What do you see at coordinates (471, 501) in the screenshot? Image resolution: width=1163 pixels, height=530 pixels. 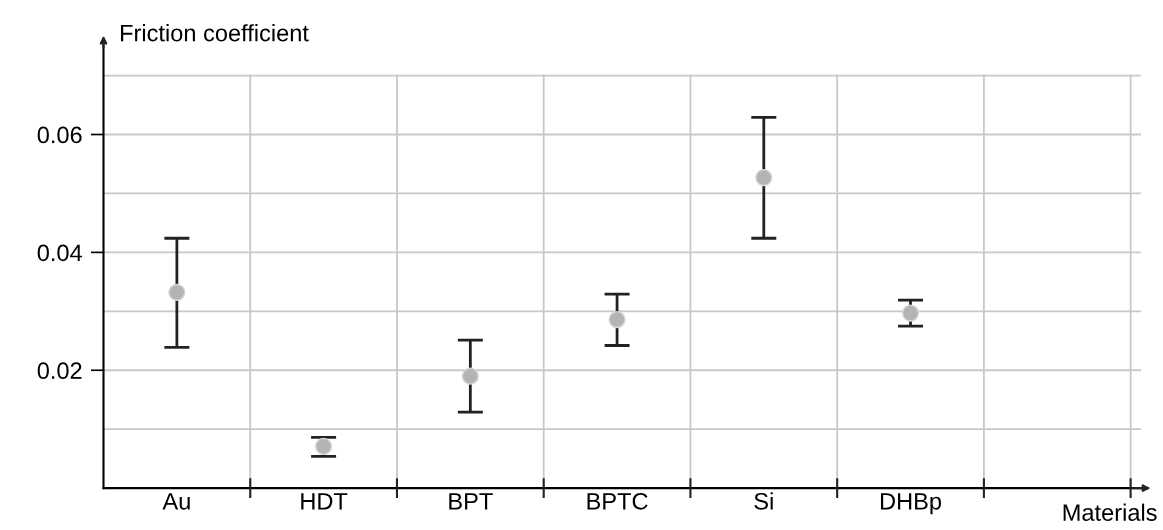 I see `x-tick-label: BPT` at bounding box center [471, 501].